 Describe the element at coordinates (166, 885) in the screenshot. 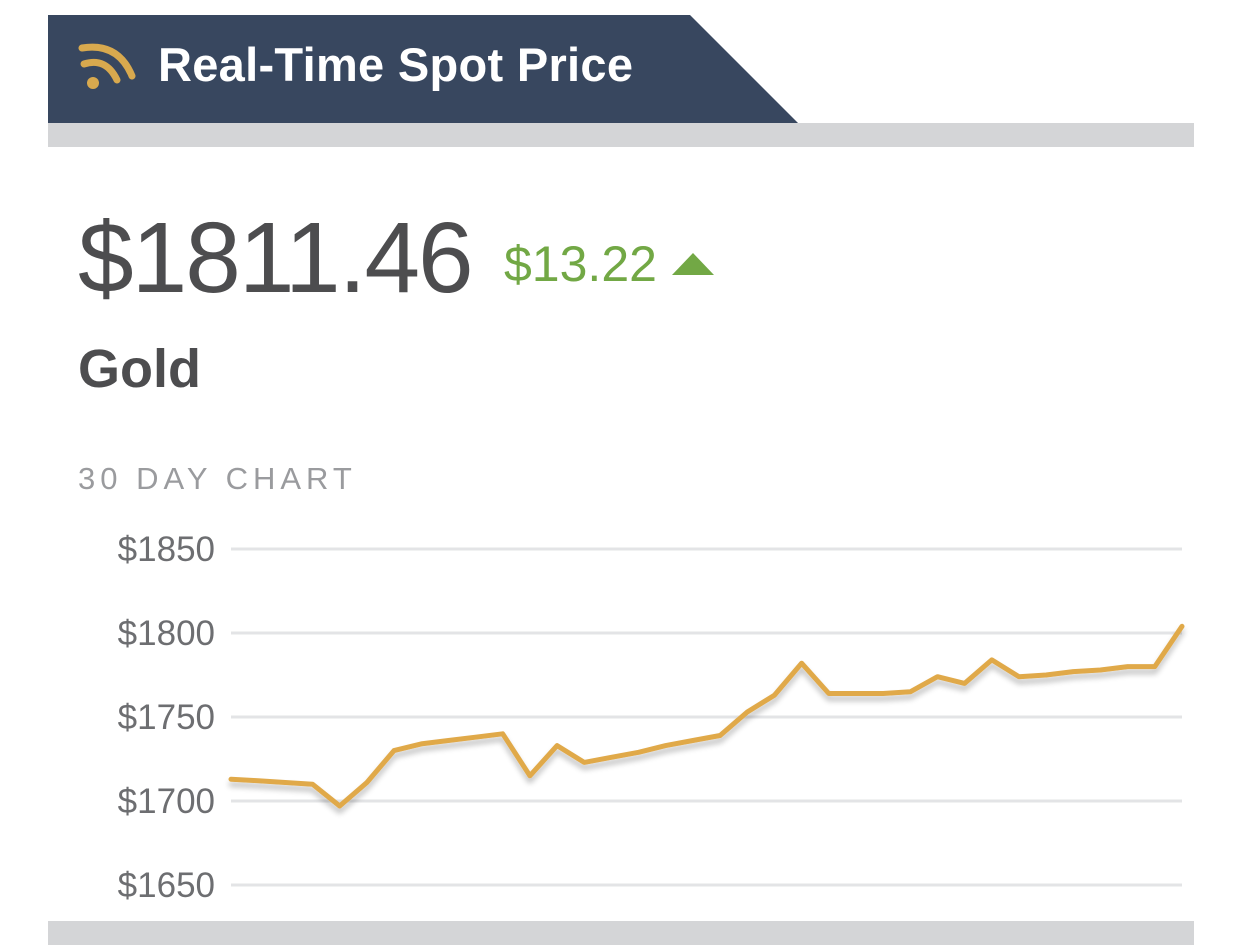

I see `y-tick-label: $1650` at that location.